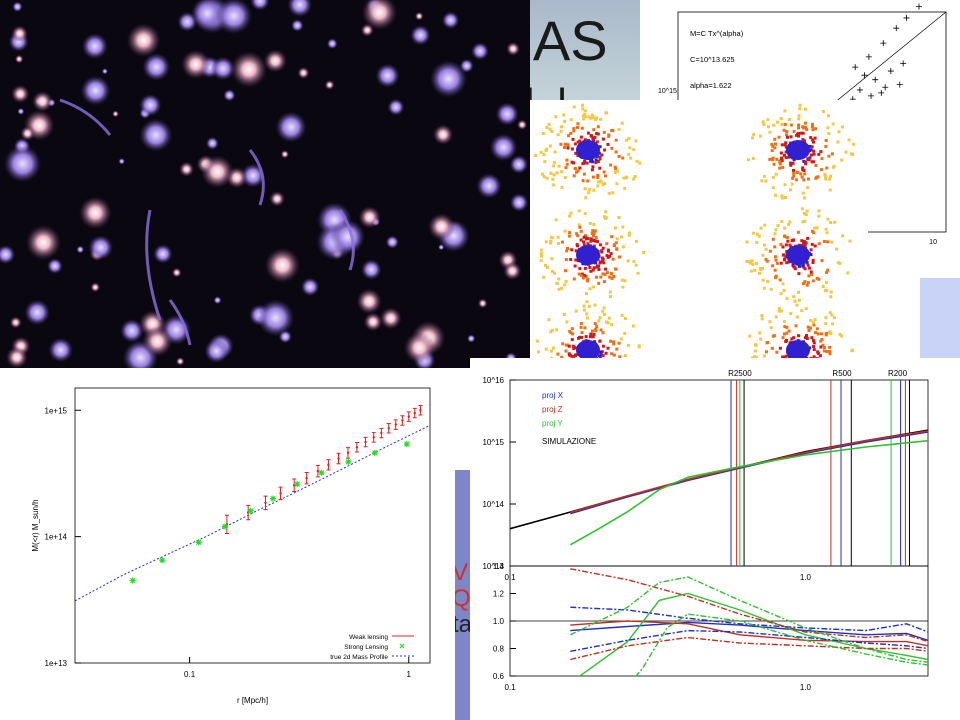 The height and width of the screenshot is (720, 960). What do you see at coordinates (462, 624) in the screenshot?
I see `side-text-line: ta` at bounding box center [462, 624].